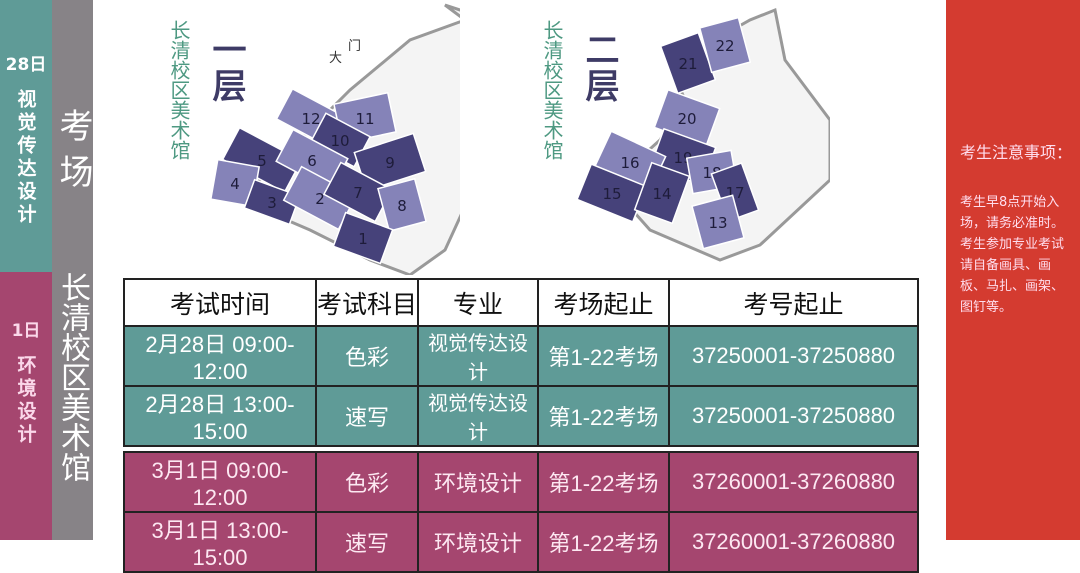 The image size is (1080, 573). I want to click on room-label: 4, so click(235, 184).